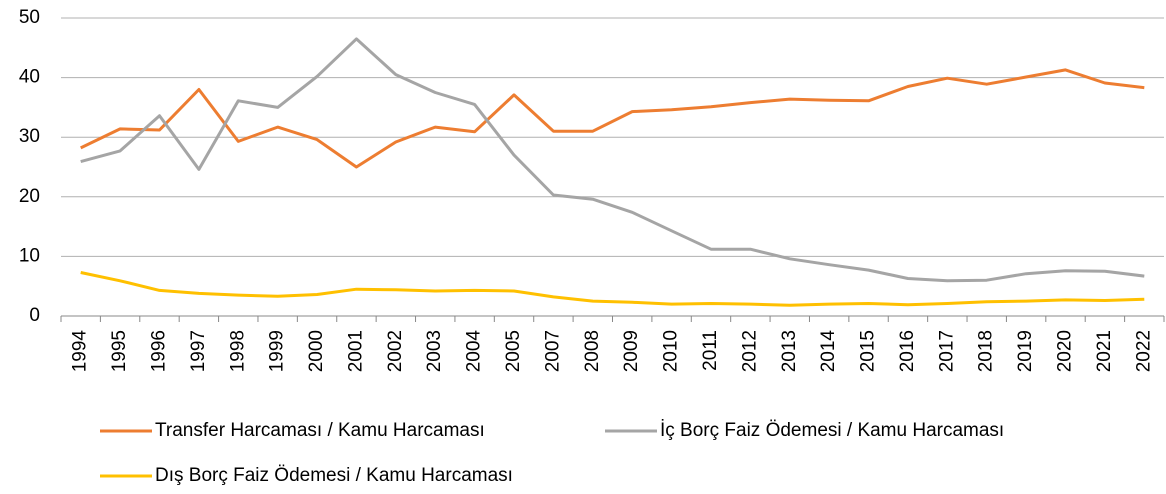 Image resolution: width=1166 pixels, height=494 pixels. What do you see at coordinates (832, 430) in the screenshot?
I see `legend-label: İç Borç Faiz Ödemesi / Kamu Harcaması` at bounding box center [832, 430].